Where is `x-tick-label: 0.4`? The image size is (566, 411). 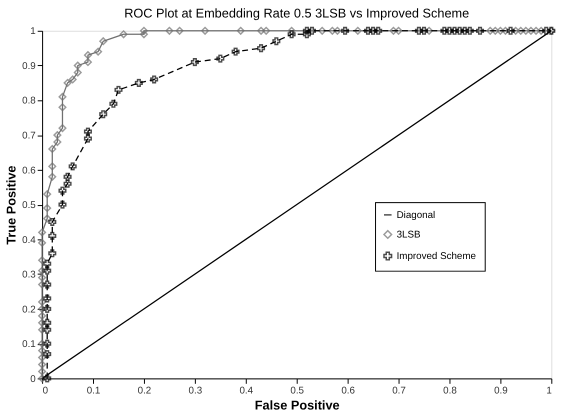
x-tick-label: 0.4 is located at coordinates (246, 391).